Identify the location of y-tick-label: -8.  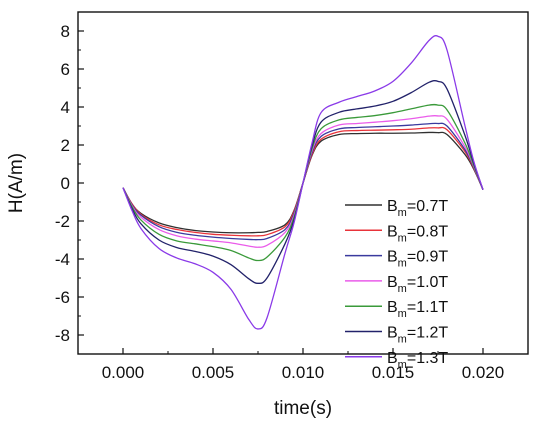
(62, 335).